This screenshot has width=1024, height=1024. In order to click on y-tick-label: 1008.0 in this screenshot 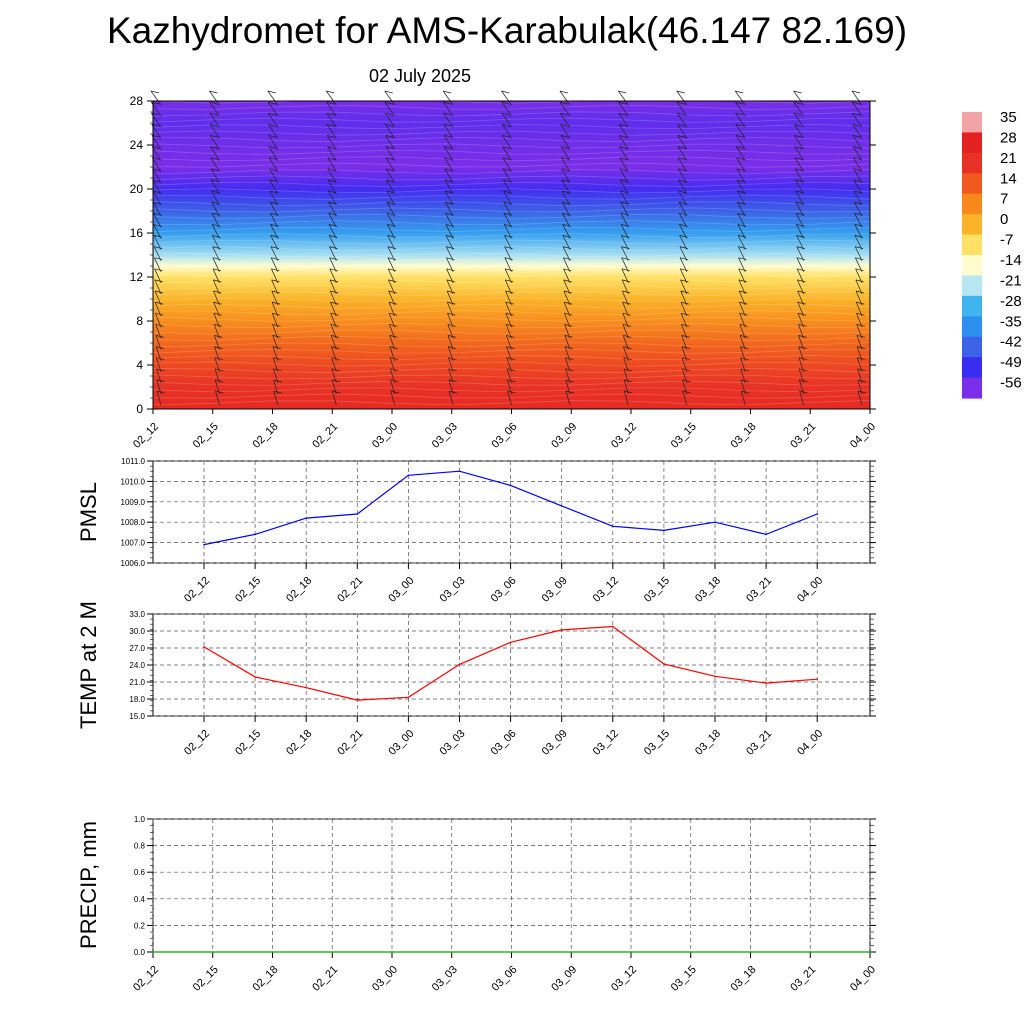, I will do `click(133, 522)`.